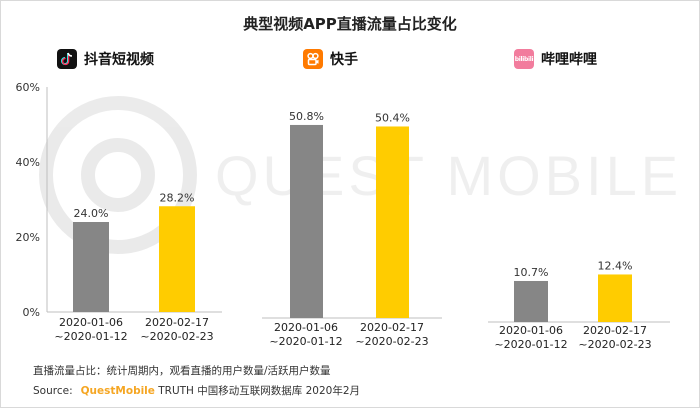 The width and height of the screenshot is (700, 408). Describe the element at coordinates (569, 60) in the screenshot. I see `app-name-bilibili: 哔哩哔哩` at that location.